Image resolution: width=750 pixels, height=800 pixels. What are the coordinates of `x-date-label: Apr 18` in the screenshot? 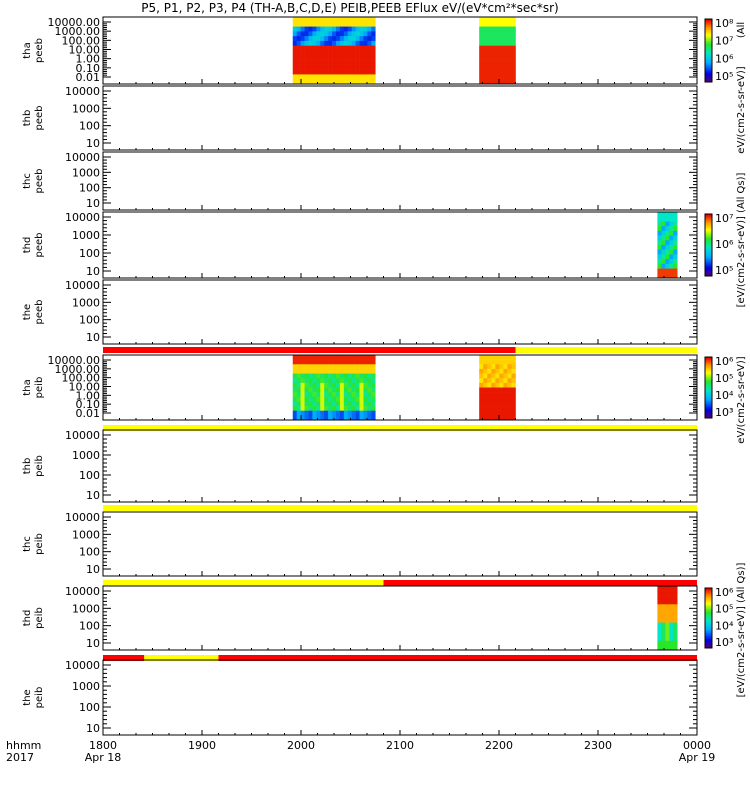 It's located at (103, 757).